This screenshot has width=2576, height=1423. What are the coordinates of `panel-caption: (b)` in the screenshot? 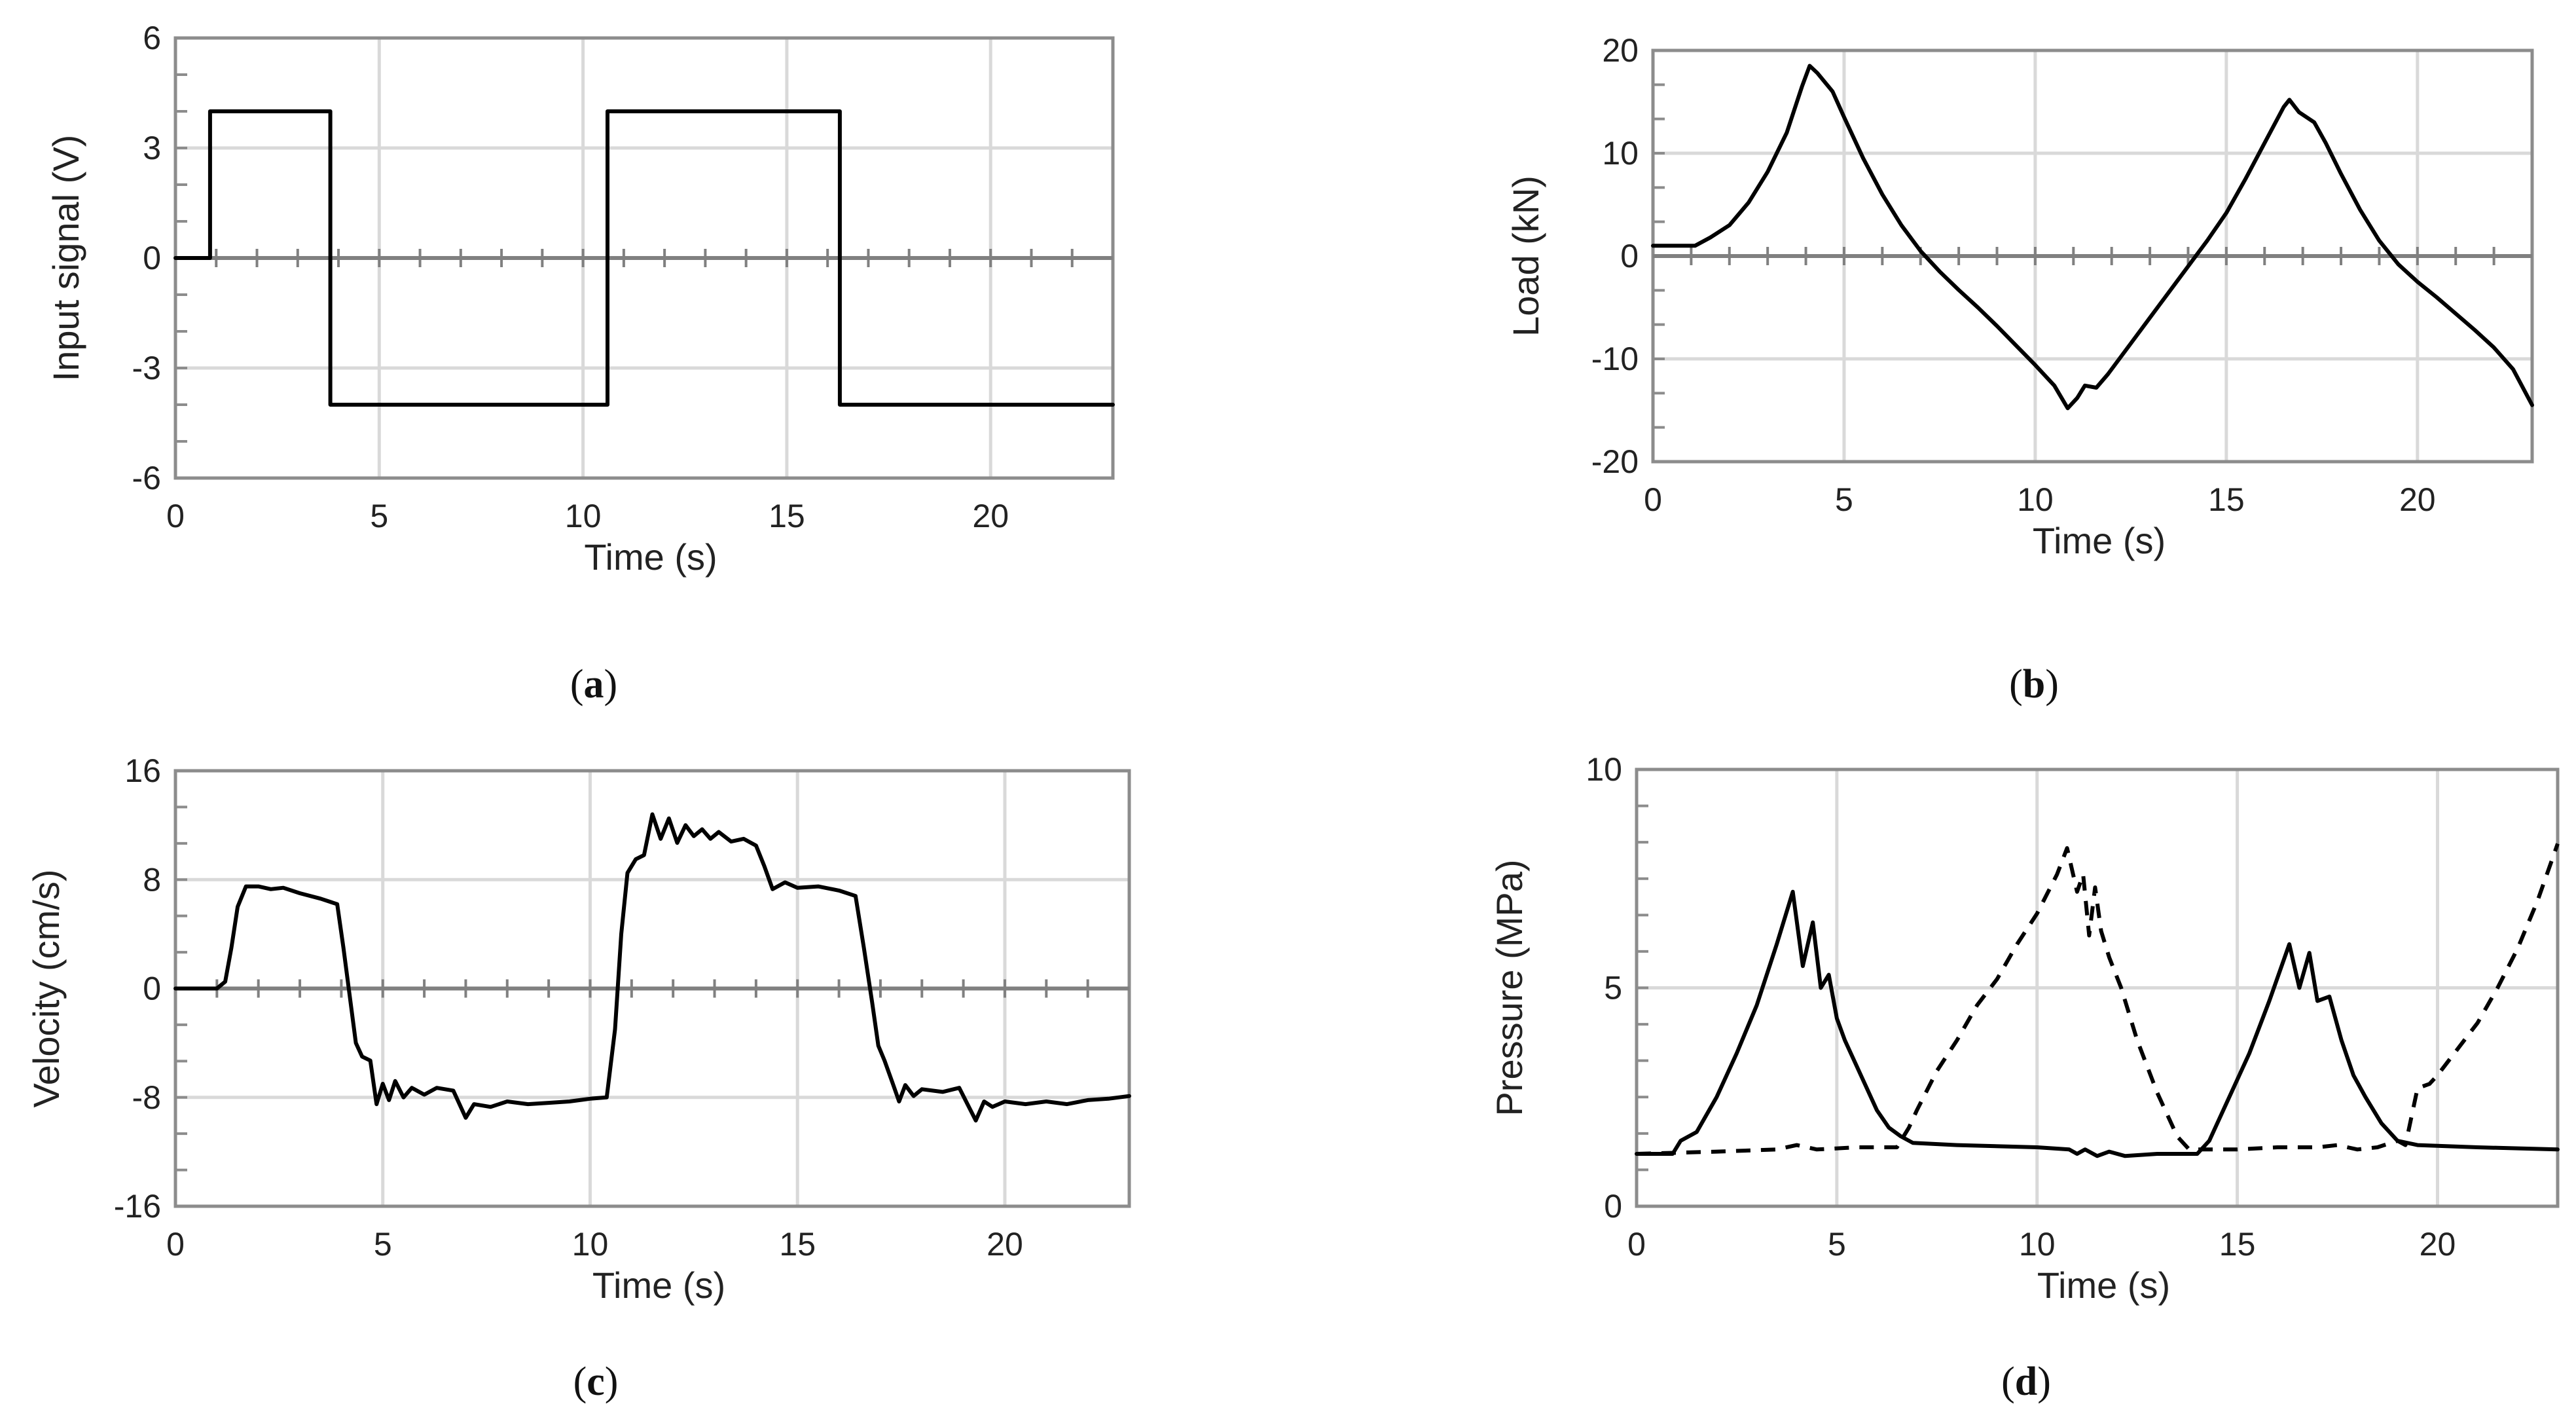 It's located at (2034, 685).